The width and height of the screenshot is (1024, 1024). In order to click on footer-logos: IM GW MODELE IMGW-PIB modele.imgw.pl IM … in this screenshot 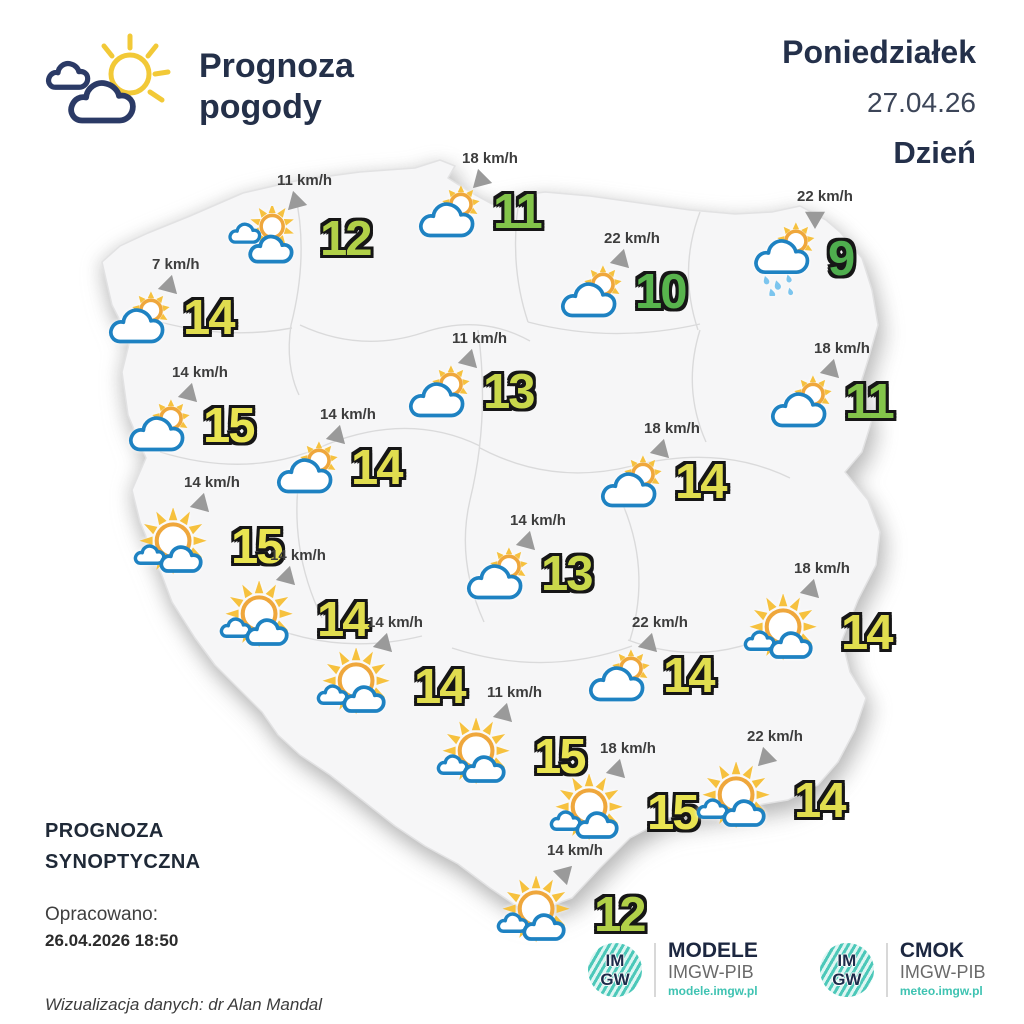, I will do `click(787, 969)`.